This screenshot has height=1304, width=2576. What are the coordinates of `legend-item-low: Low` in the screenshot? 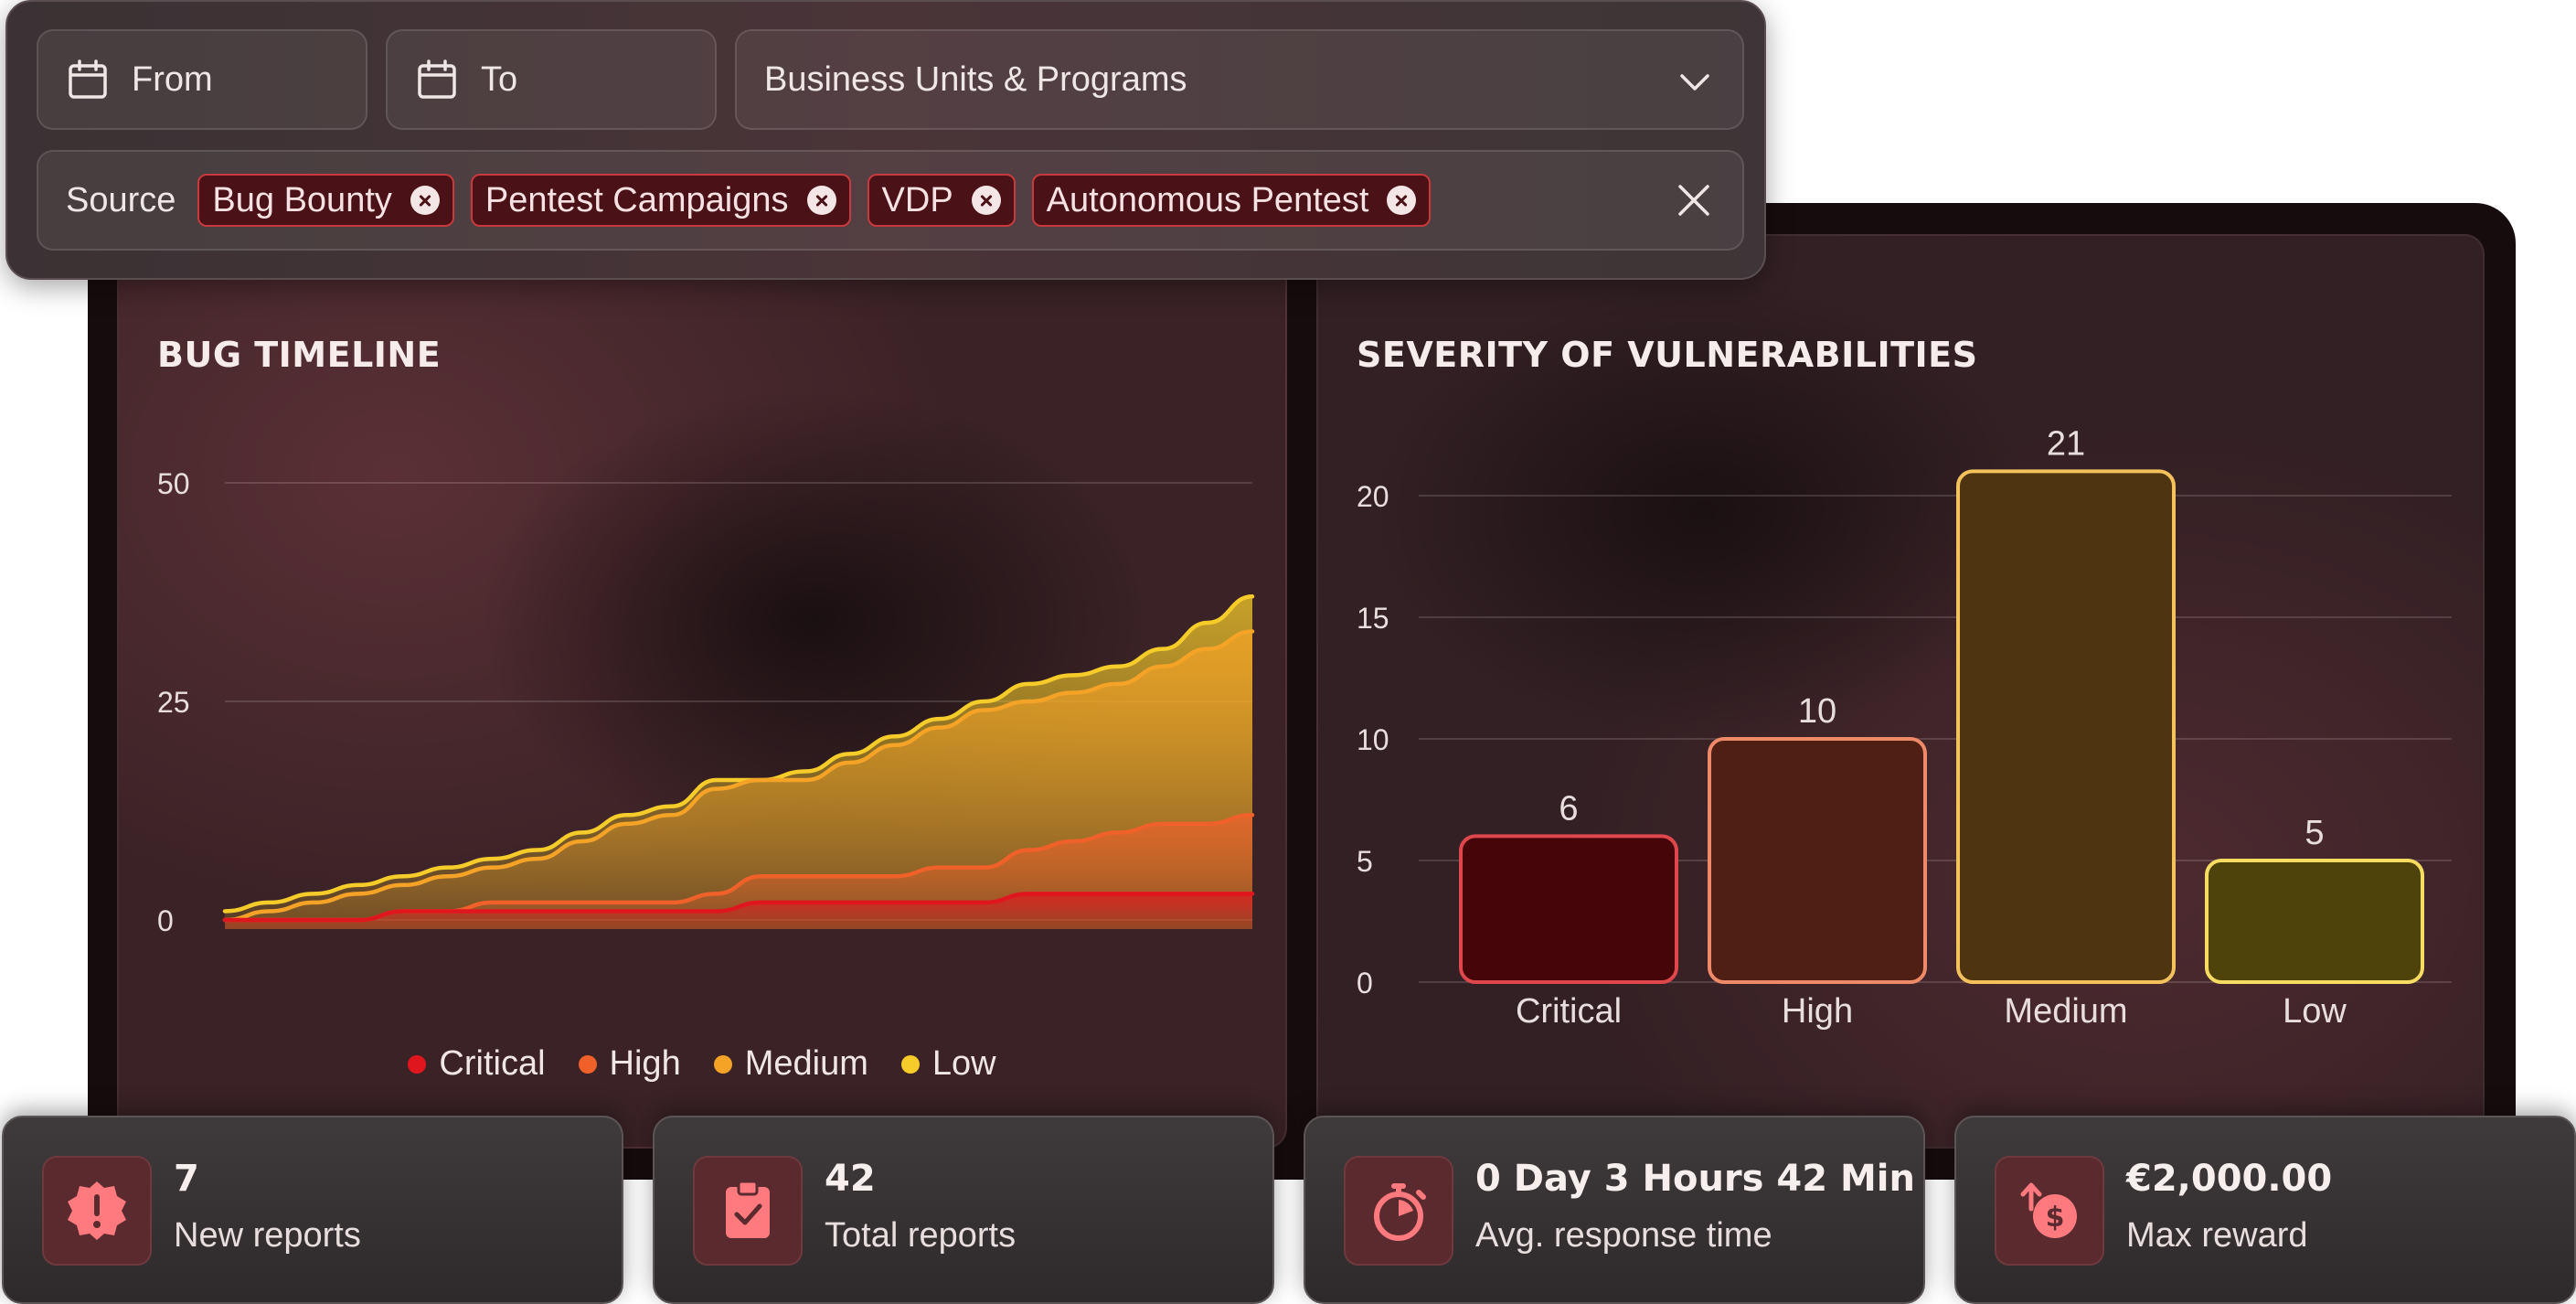 It's located at (948, 1064).